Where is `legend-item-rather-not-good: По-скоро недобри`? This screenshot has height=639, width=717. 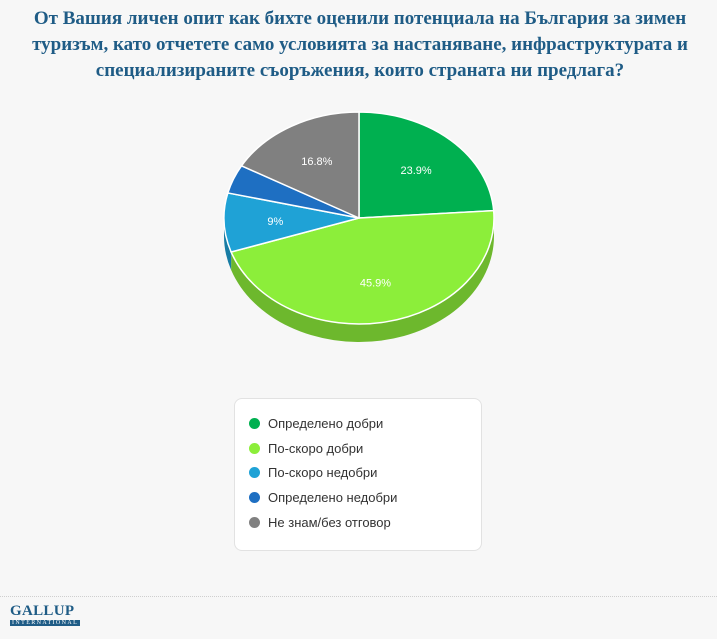
legend-item-rather-not-good: По-скоро недобри is located at coordinates (365, 473).